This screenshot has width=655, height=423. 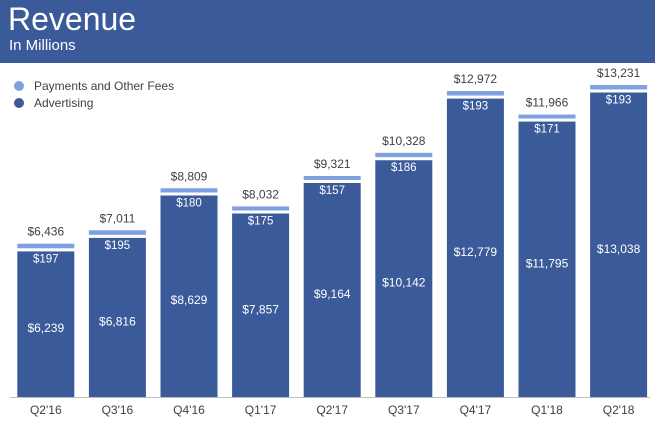 I want to click on payments-label: $157, so click(x=332, y=191).